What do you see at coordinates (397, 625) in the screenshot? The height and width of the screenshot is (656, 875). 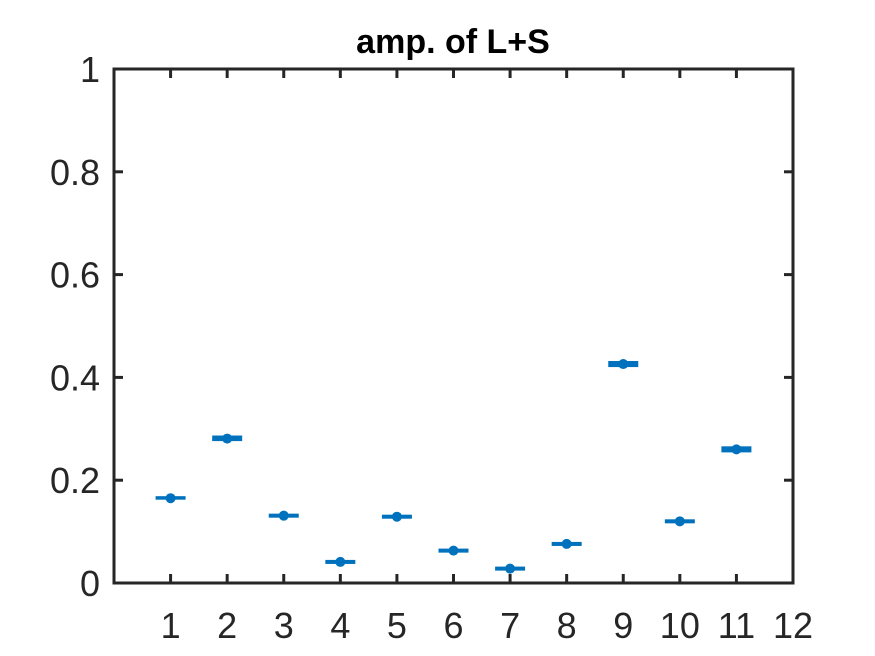 I see `x-tick-label: 5` at bounding box center [397, 625].